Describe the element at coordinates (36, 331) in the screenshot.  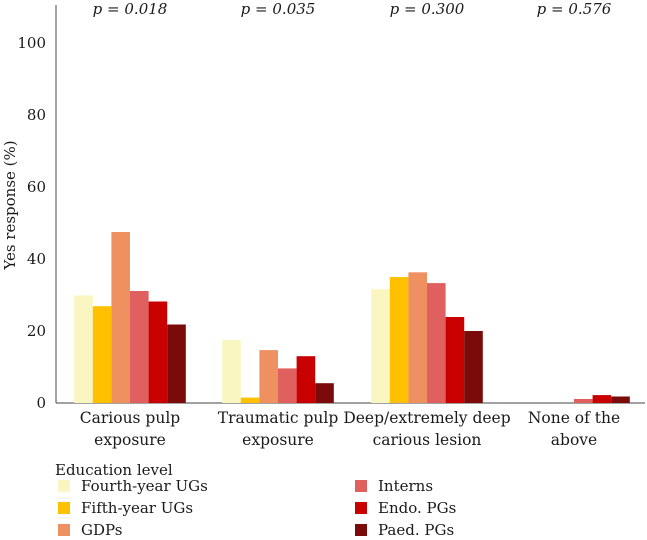
I see `y-tick-label: 20` at that location.